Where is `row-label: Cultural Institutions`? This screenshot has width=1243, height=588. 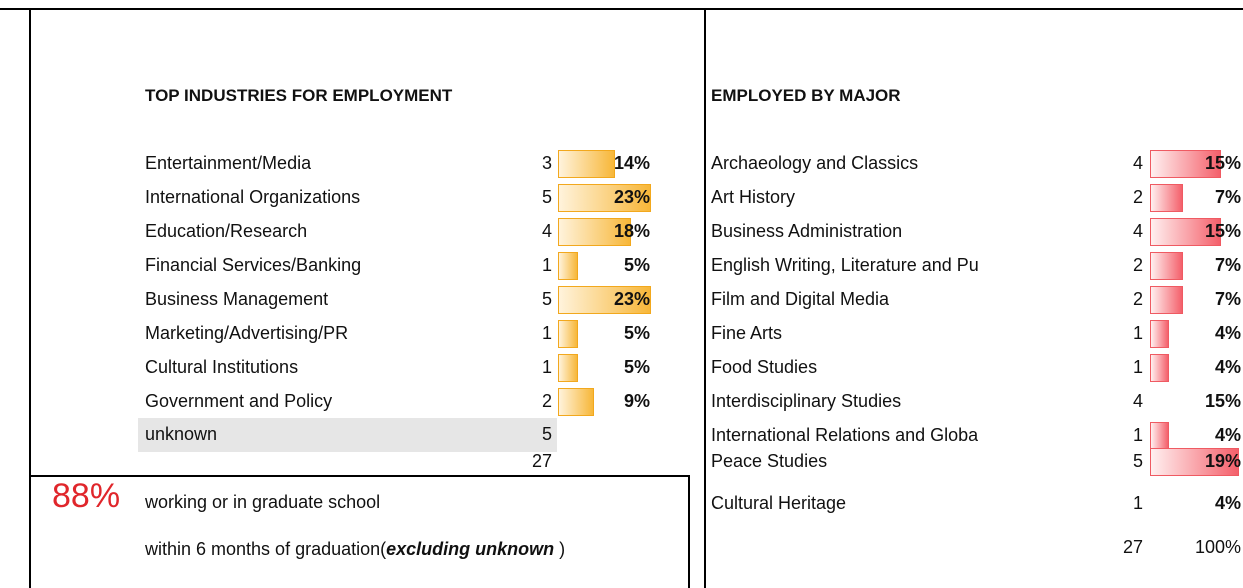 row-label: Cultural Institutions is located at coordinates (222, 367).